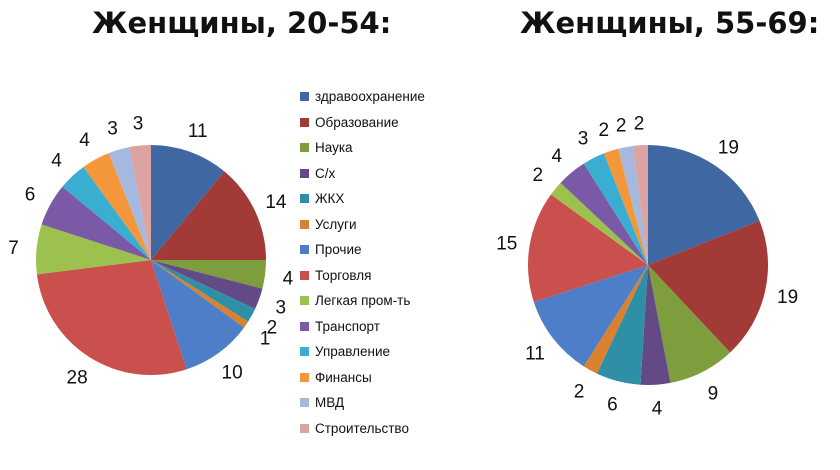 The height and width of the screenshot is (470, 840). What do you see at coordinates (657, 409) in the screenshot?
I see `pie-label-right-3: 4` at bounding box center [657, 409].